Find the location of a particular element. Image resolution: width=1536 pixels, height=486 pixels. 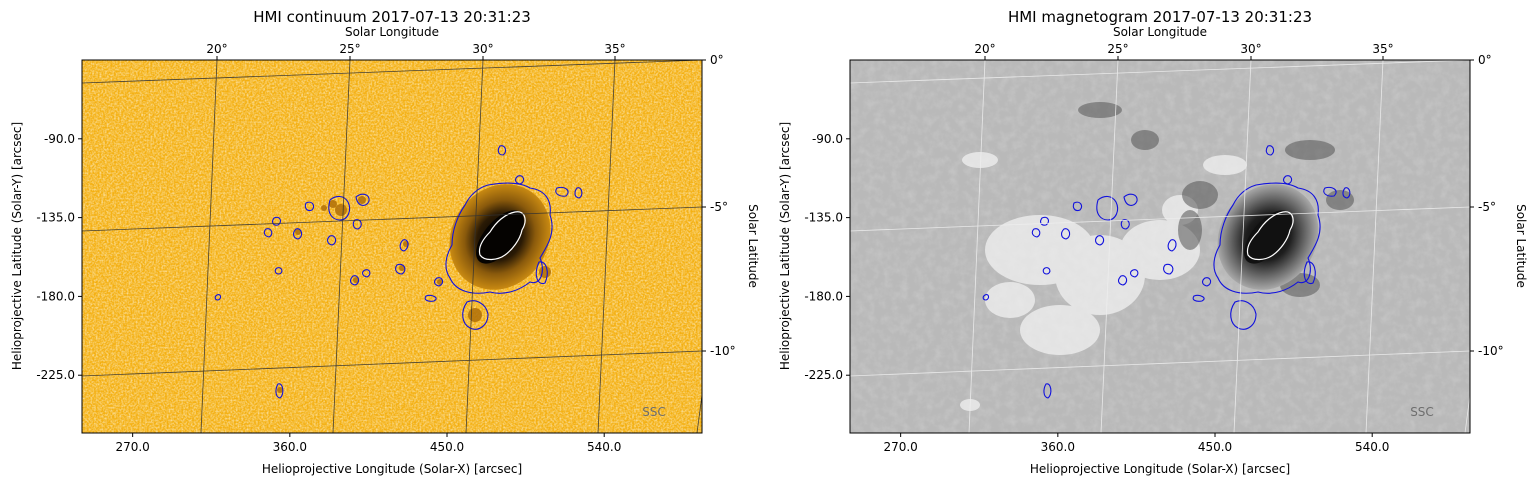

negative-polarity-field is located at coordinates (1216, 199).